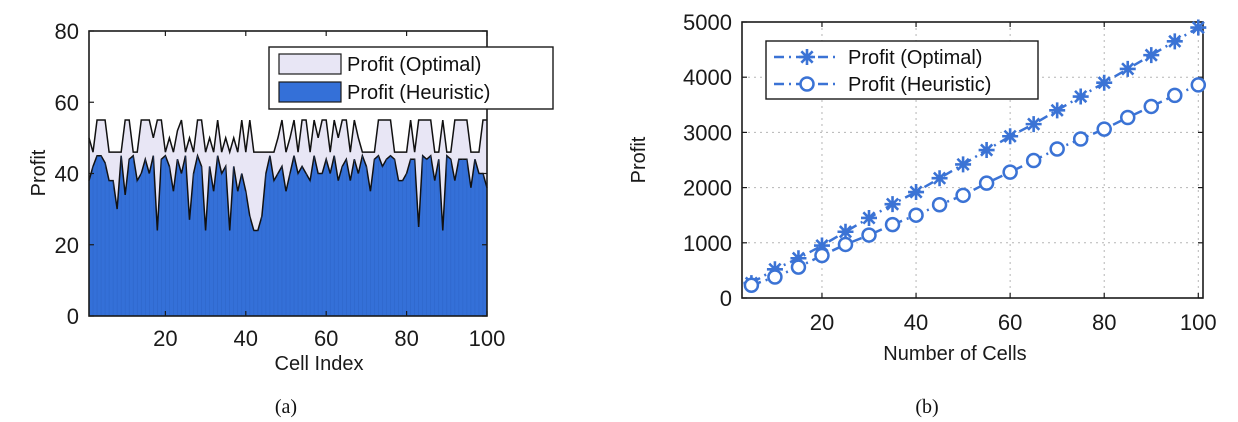 The image size is (1238, 422). Describe the element at coordinates (411, 78) in the screenshot. I see `panel-a-legend: Profit (Optimal) Profit (Heuristic)` at that location.